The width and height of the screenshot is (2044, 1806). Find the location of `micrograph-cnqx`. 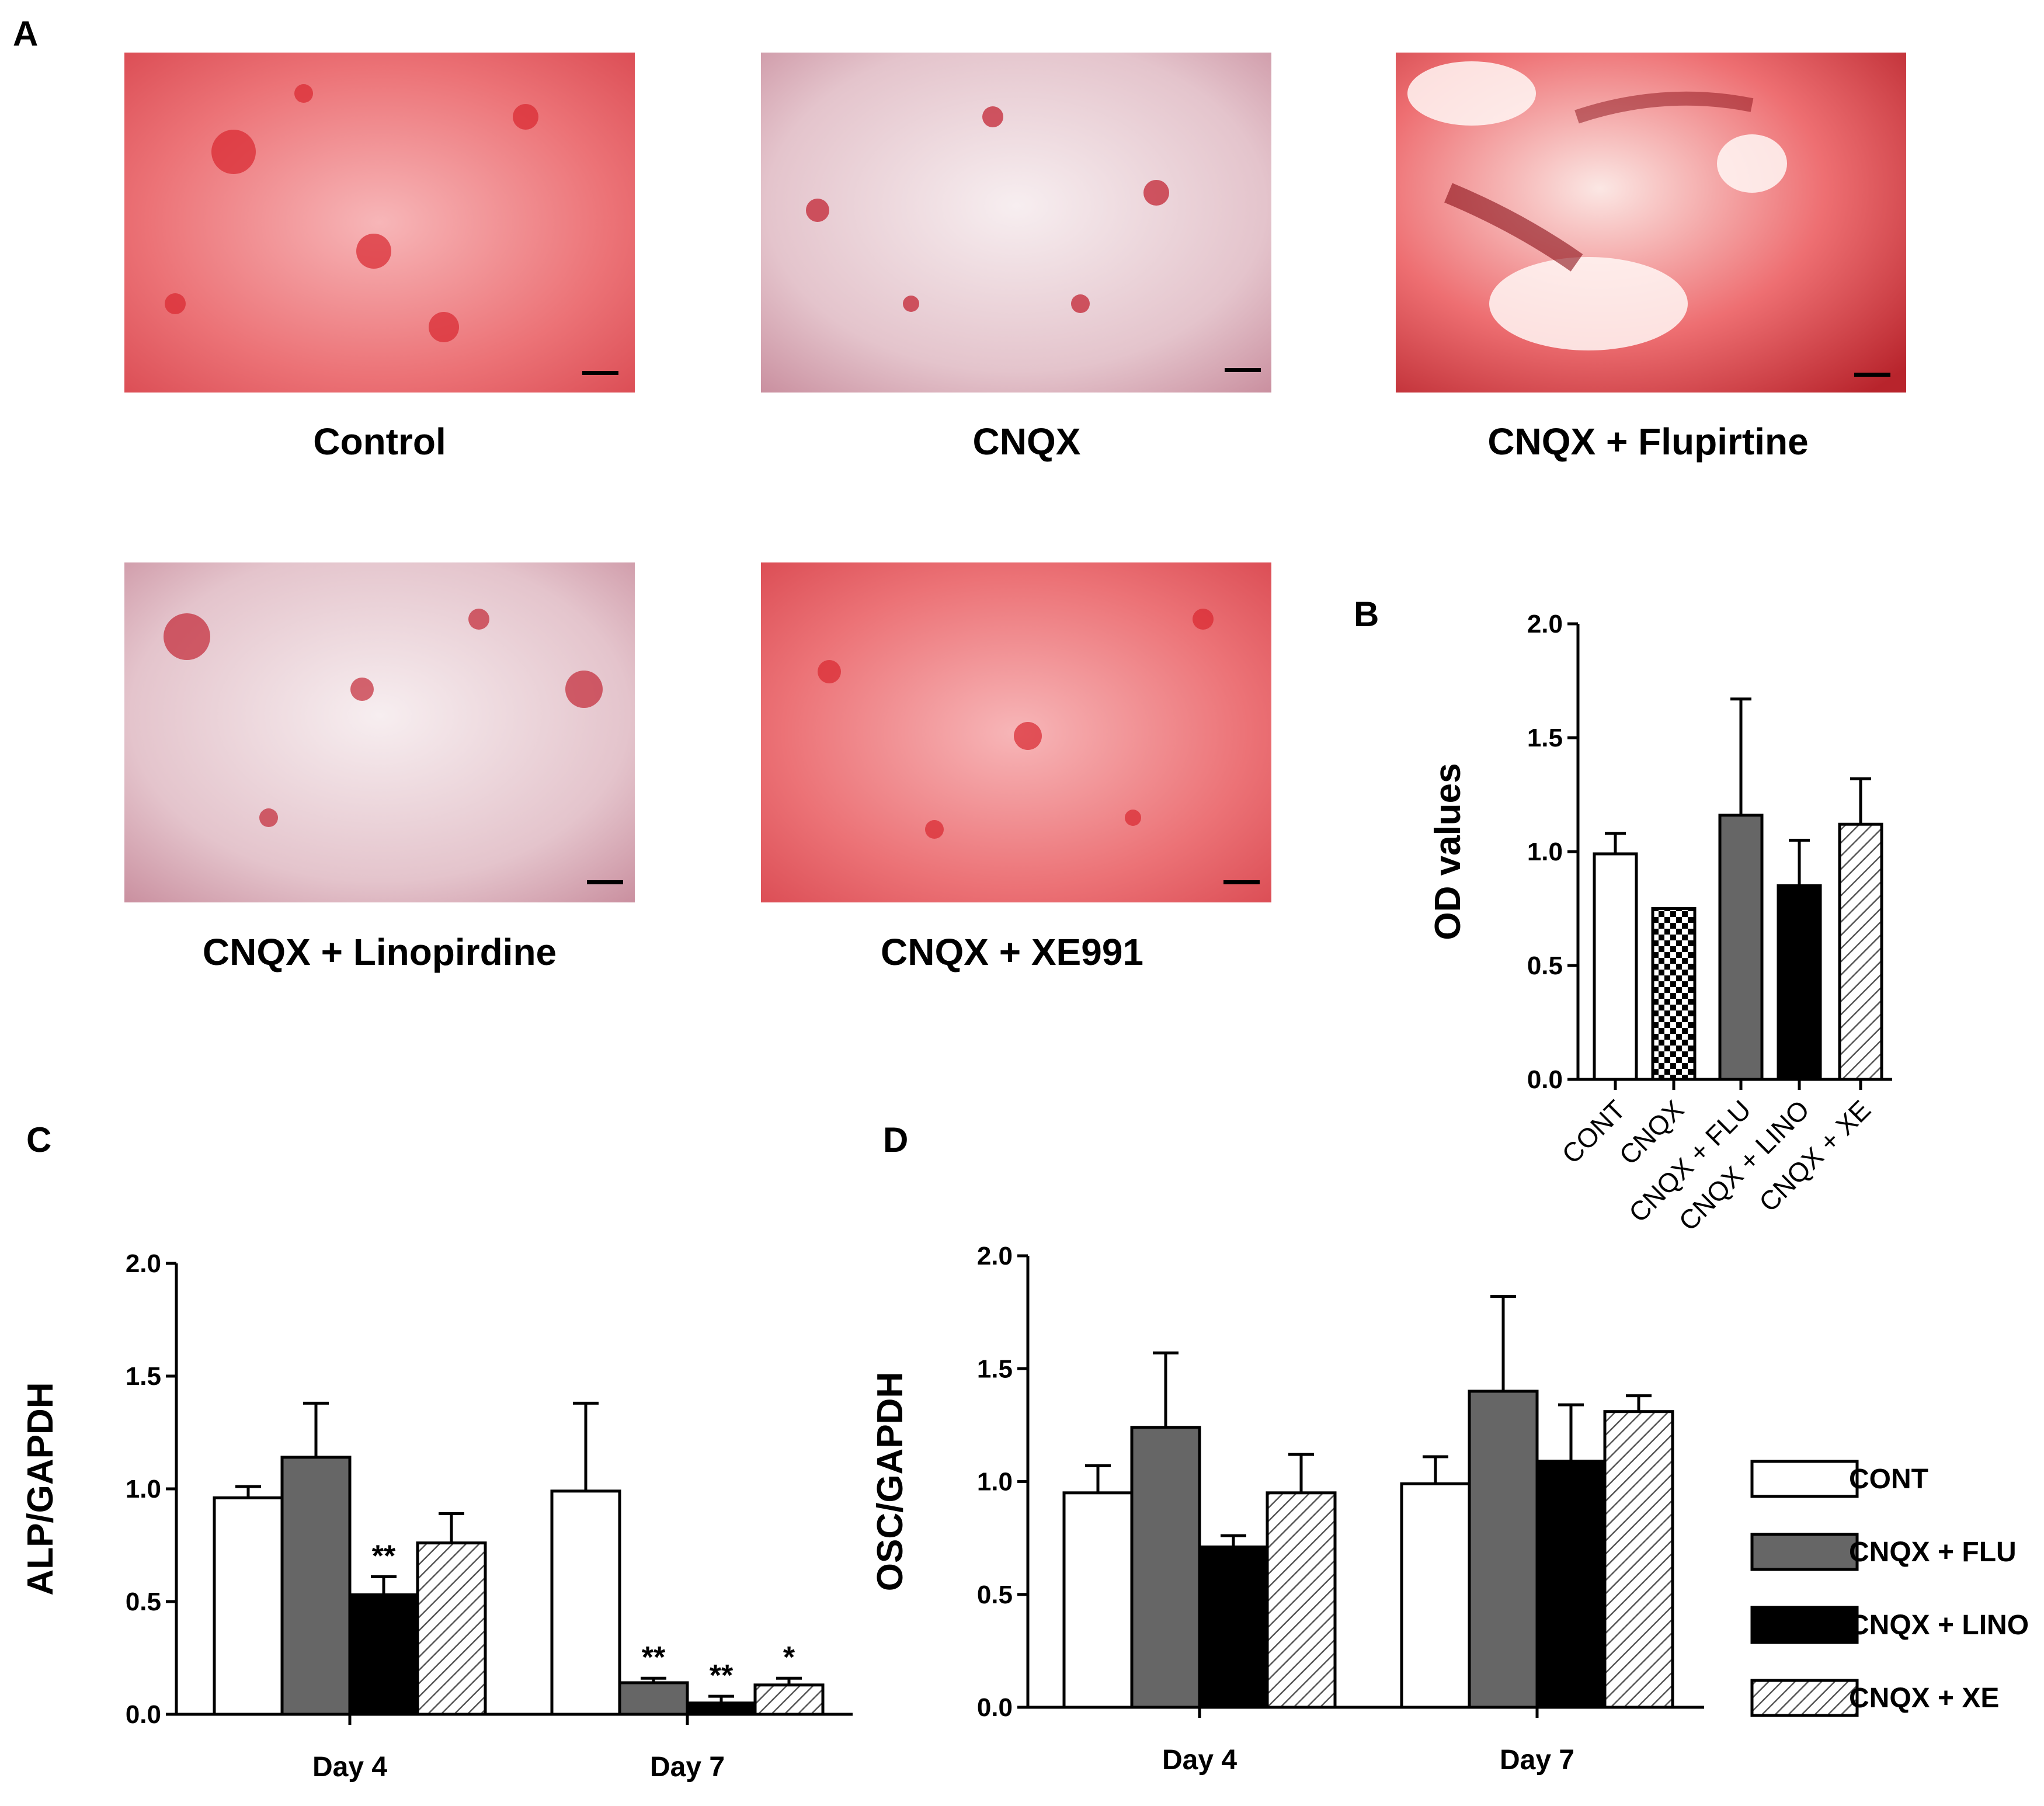

micrograph-cnqx is located at coordinates (1016, 223).